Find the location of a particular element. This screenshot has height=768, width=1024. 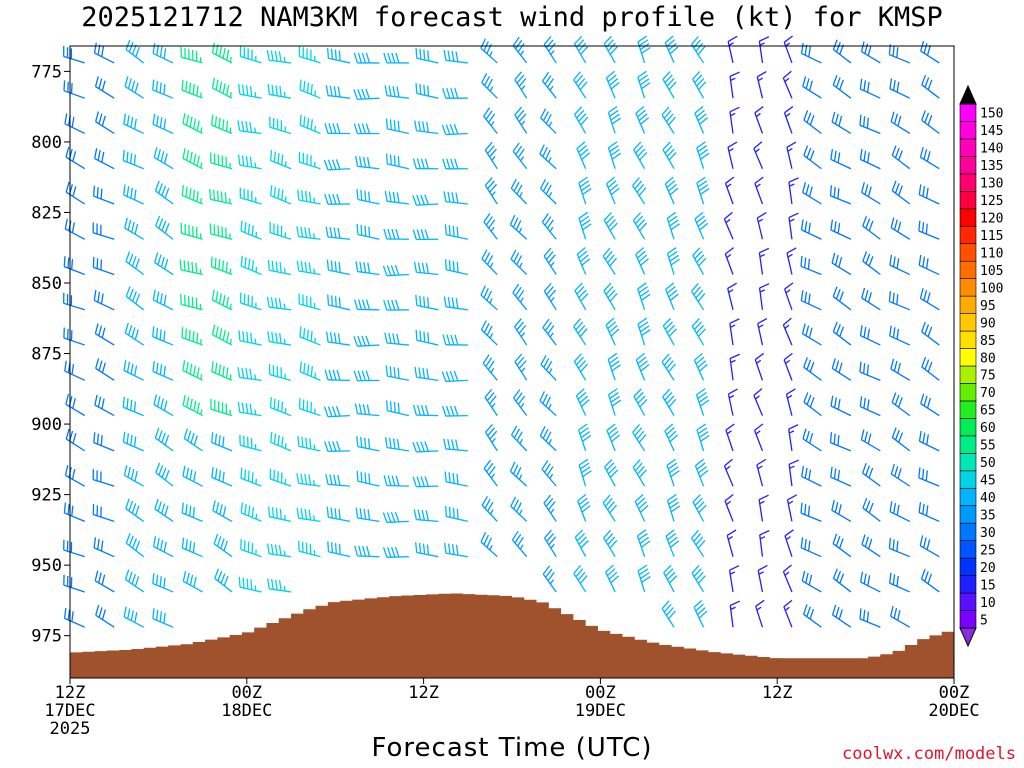

colorbar-label: 40 is located at coordinates (988, 498).